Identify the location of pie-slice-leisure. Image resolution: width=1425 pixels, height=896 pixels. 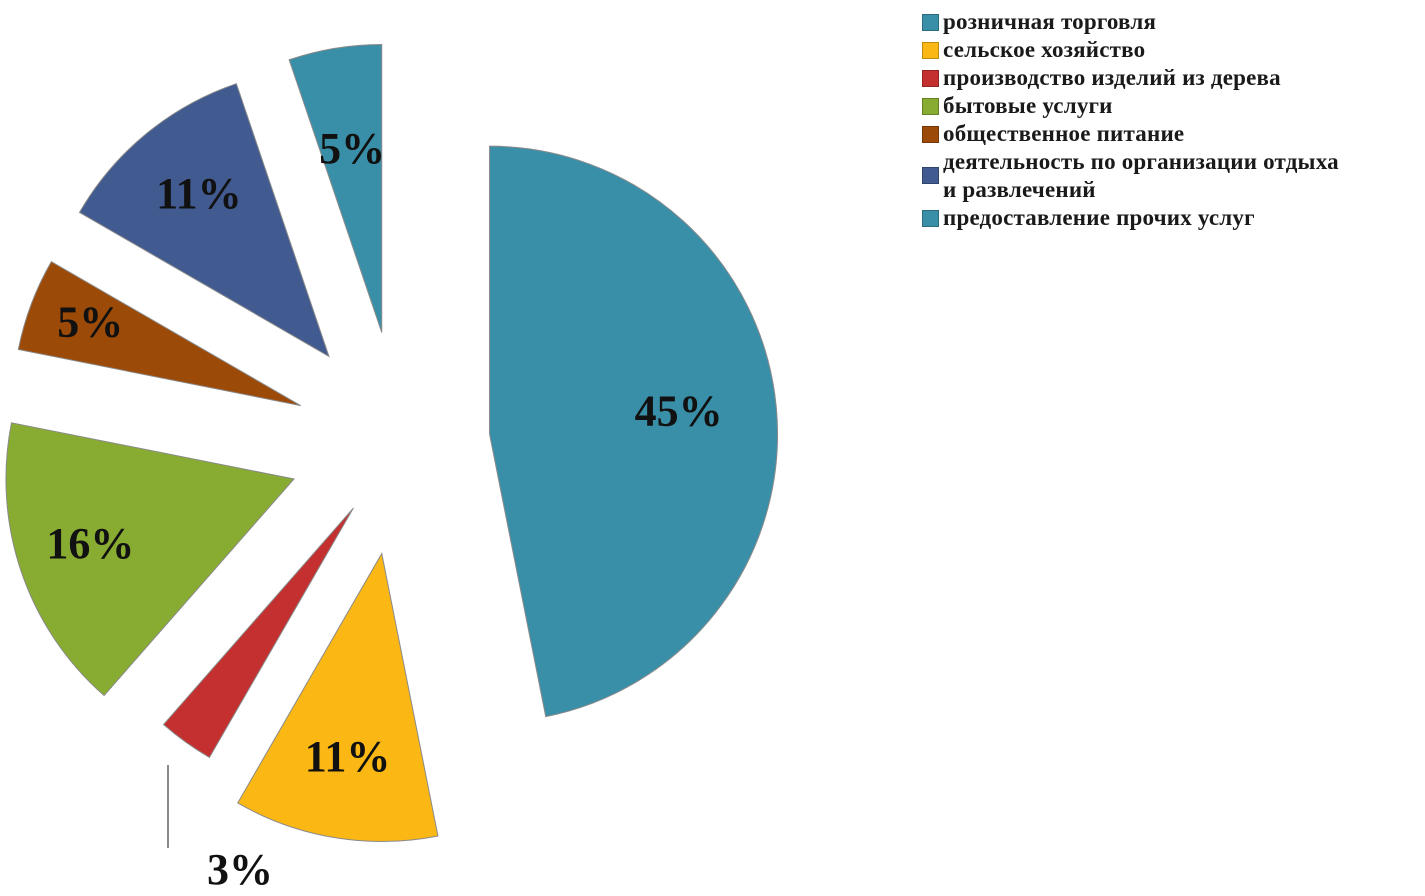
(204, 220).